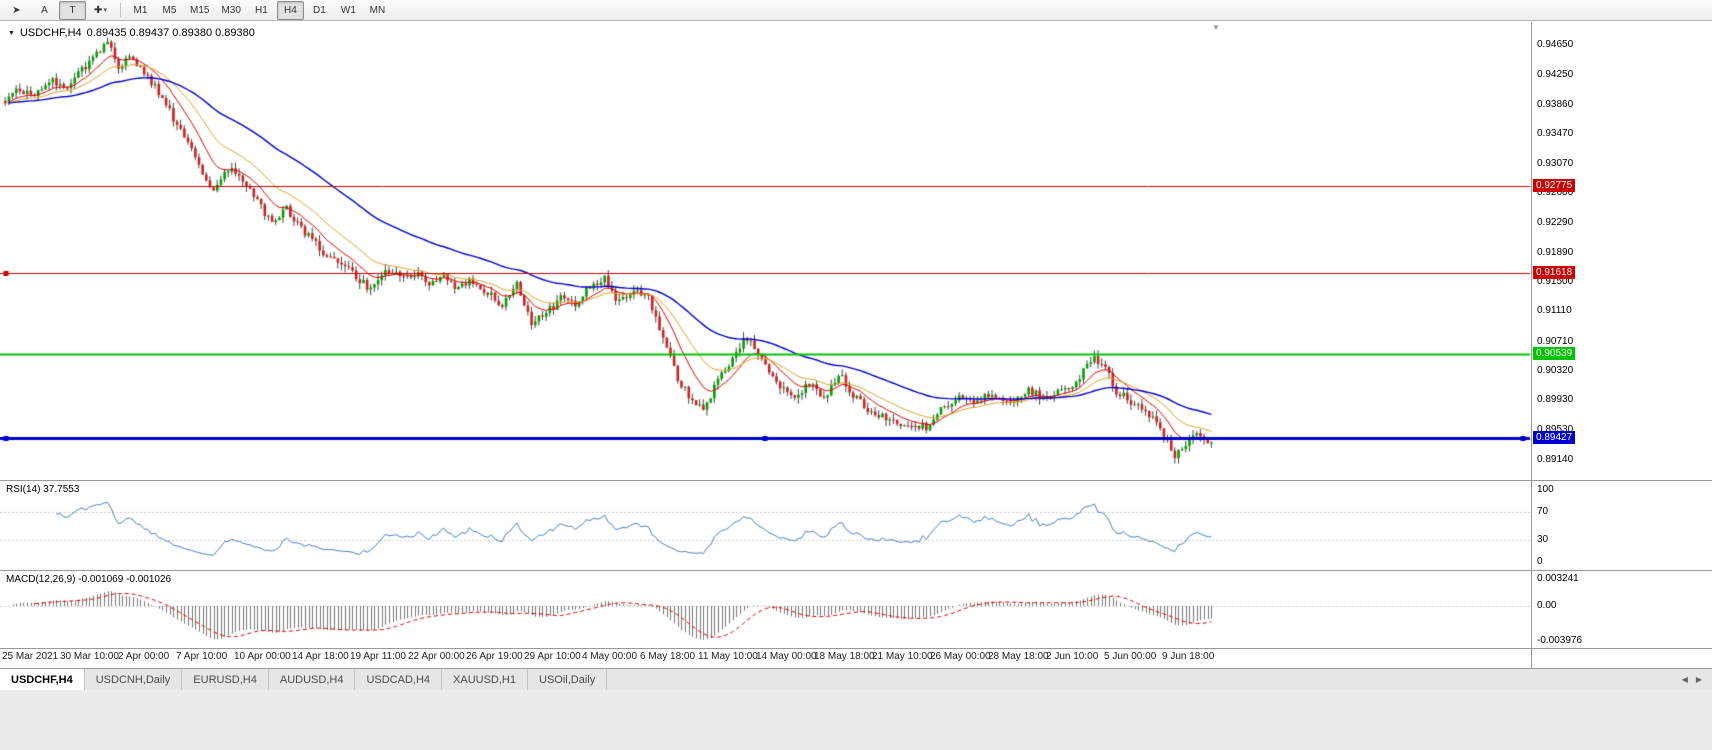 This screenshot has width=1712, height=750. I want to click on time-label: 2 Jun 10:00, so click(1072, 656).